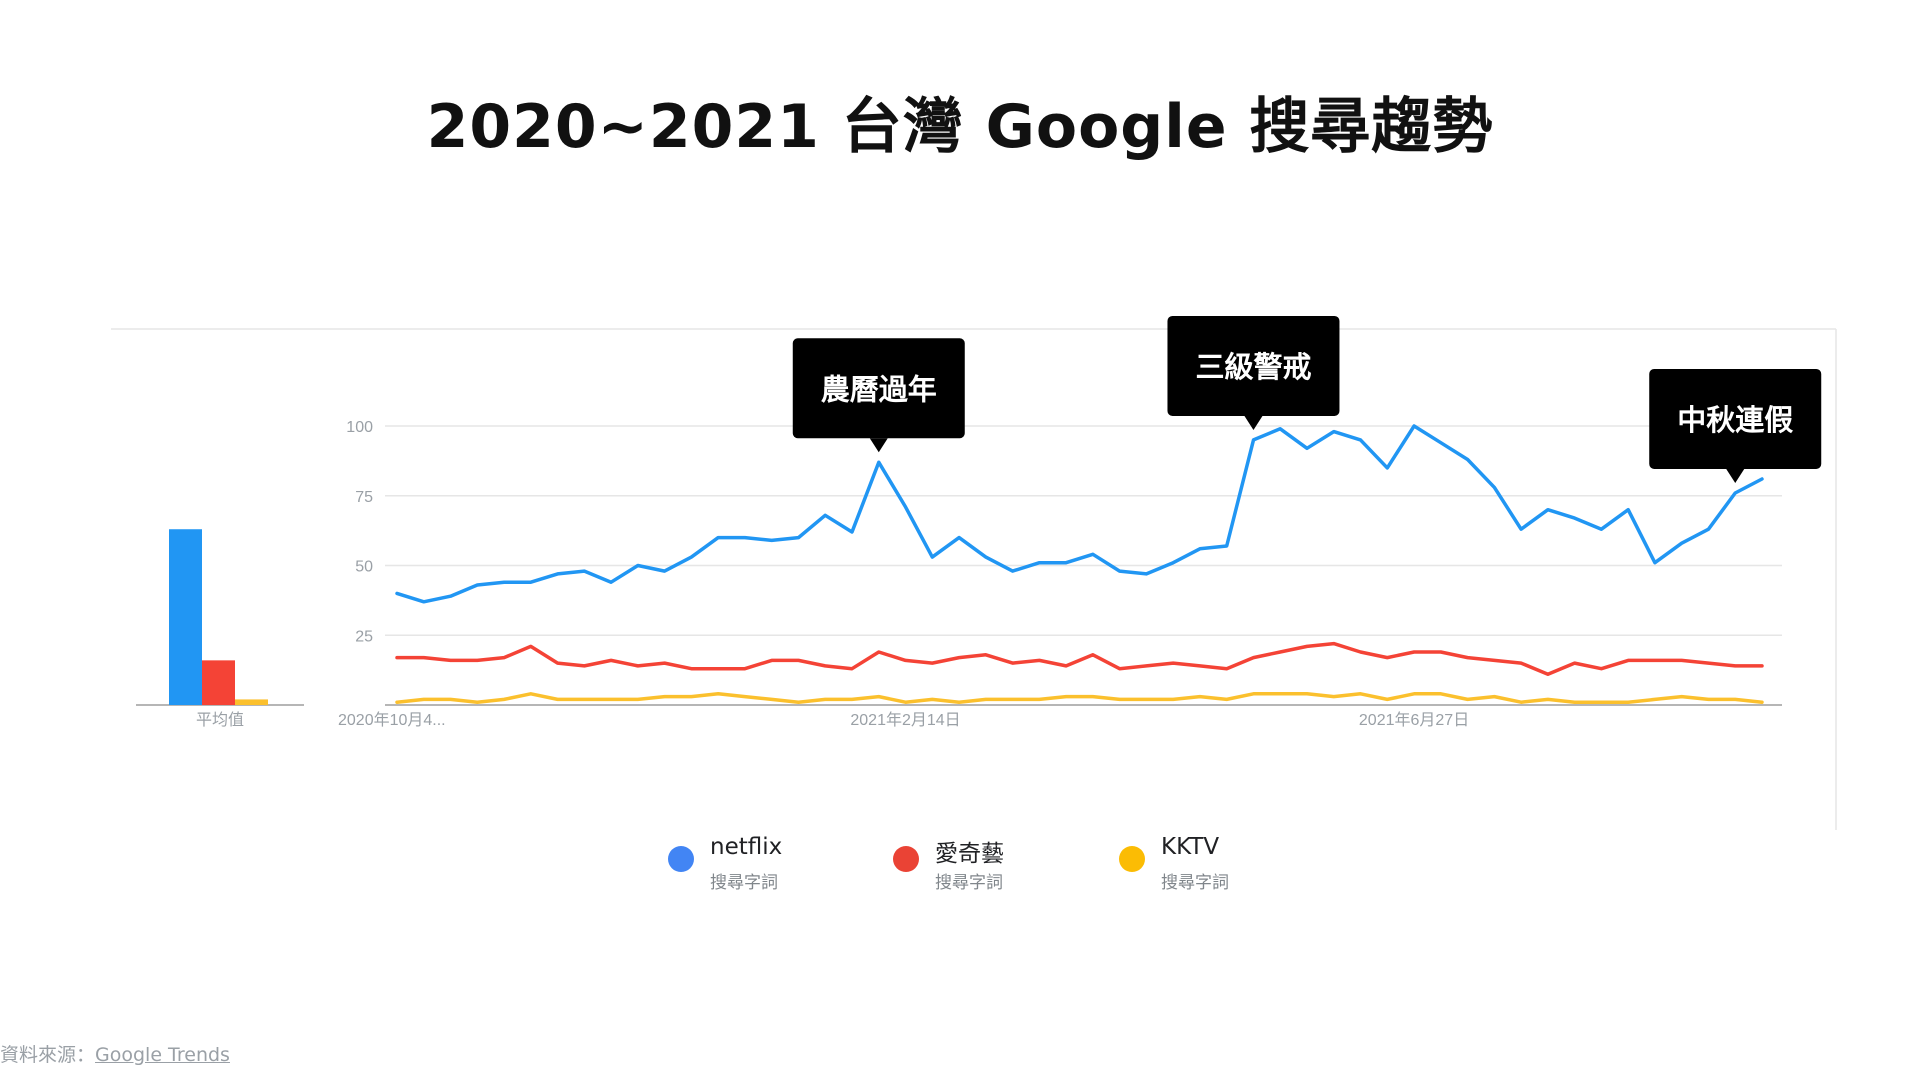 This screenshot has height=1080, width=1920. Describe the element at coordinates (1132, 859) in the screenshot. I see `legend-dot-kktv` at that location.